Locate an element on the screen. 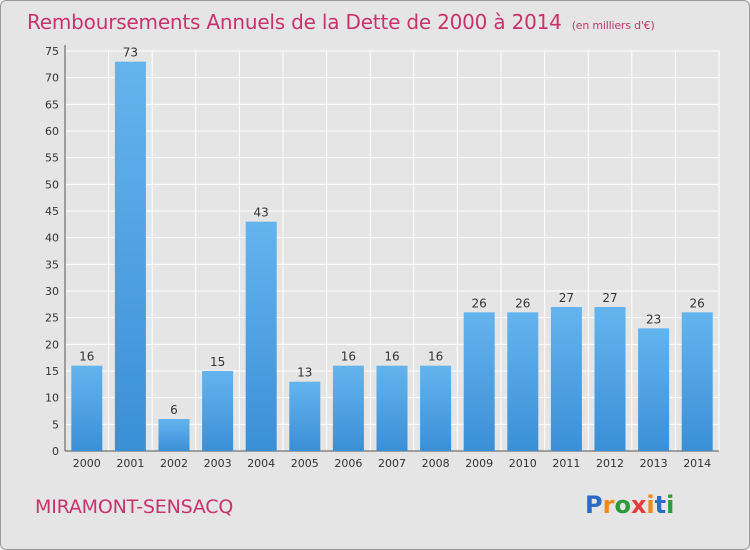  x-tick-label-2001: 2001 is located at coordinates (130, 463).